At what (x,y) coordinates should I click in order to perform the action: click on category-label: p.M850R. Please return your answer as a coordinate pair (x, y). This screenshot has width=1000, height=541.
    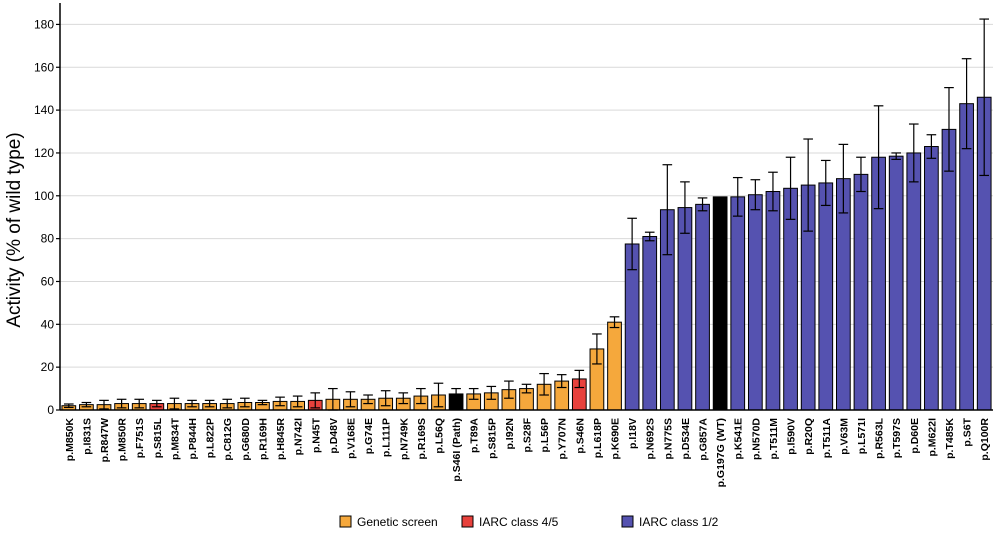
    Looking at the image, I should click on (123, 440).